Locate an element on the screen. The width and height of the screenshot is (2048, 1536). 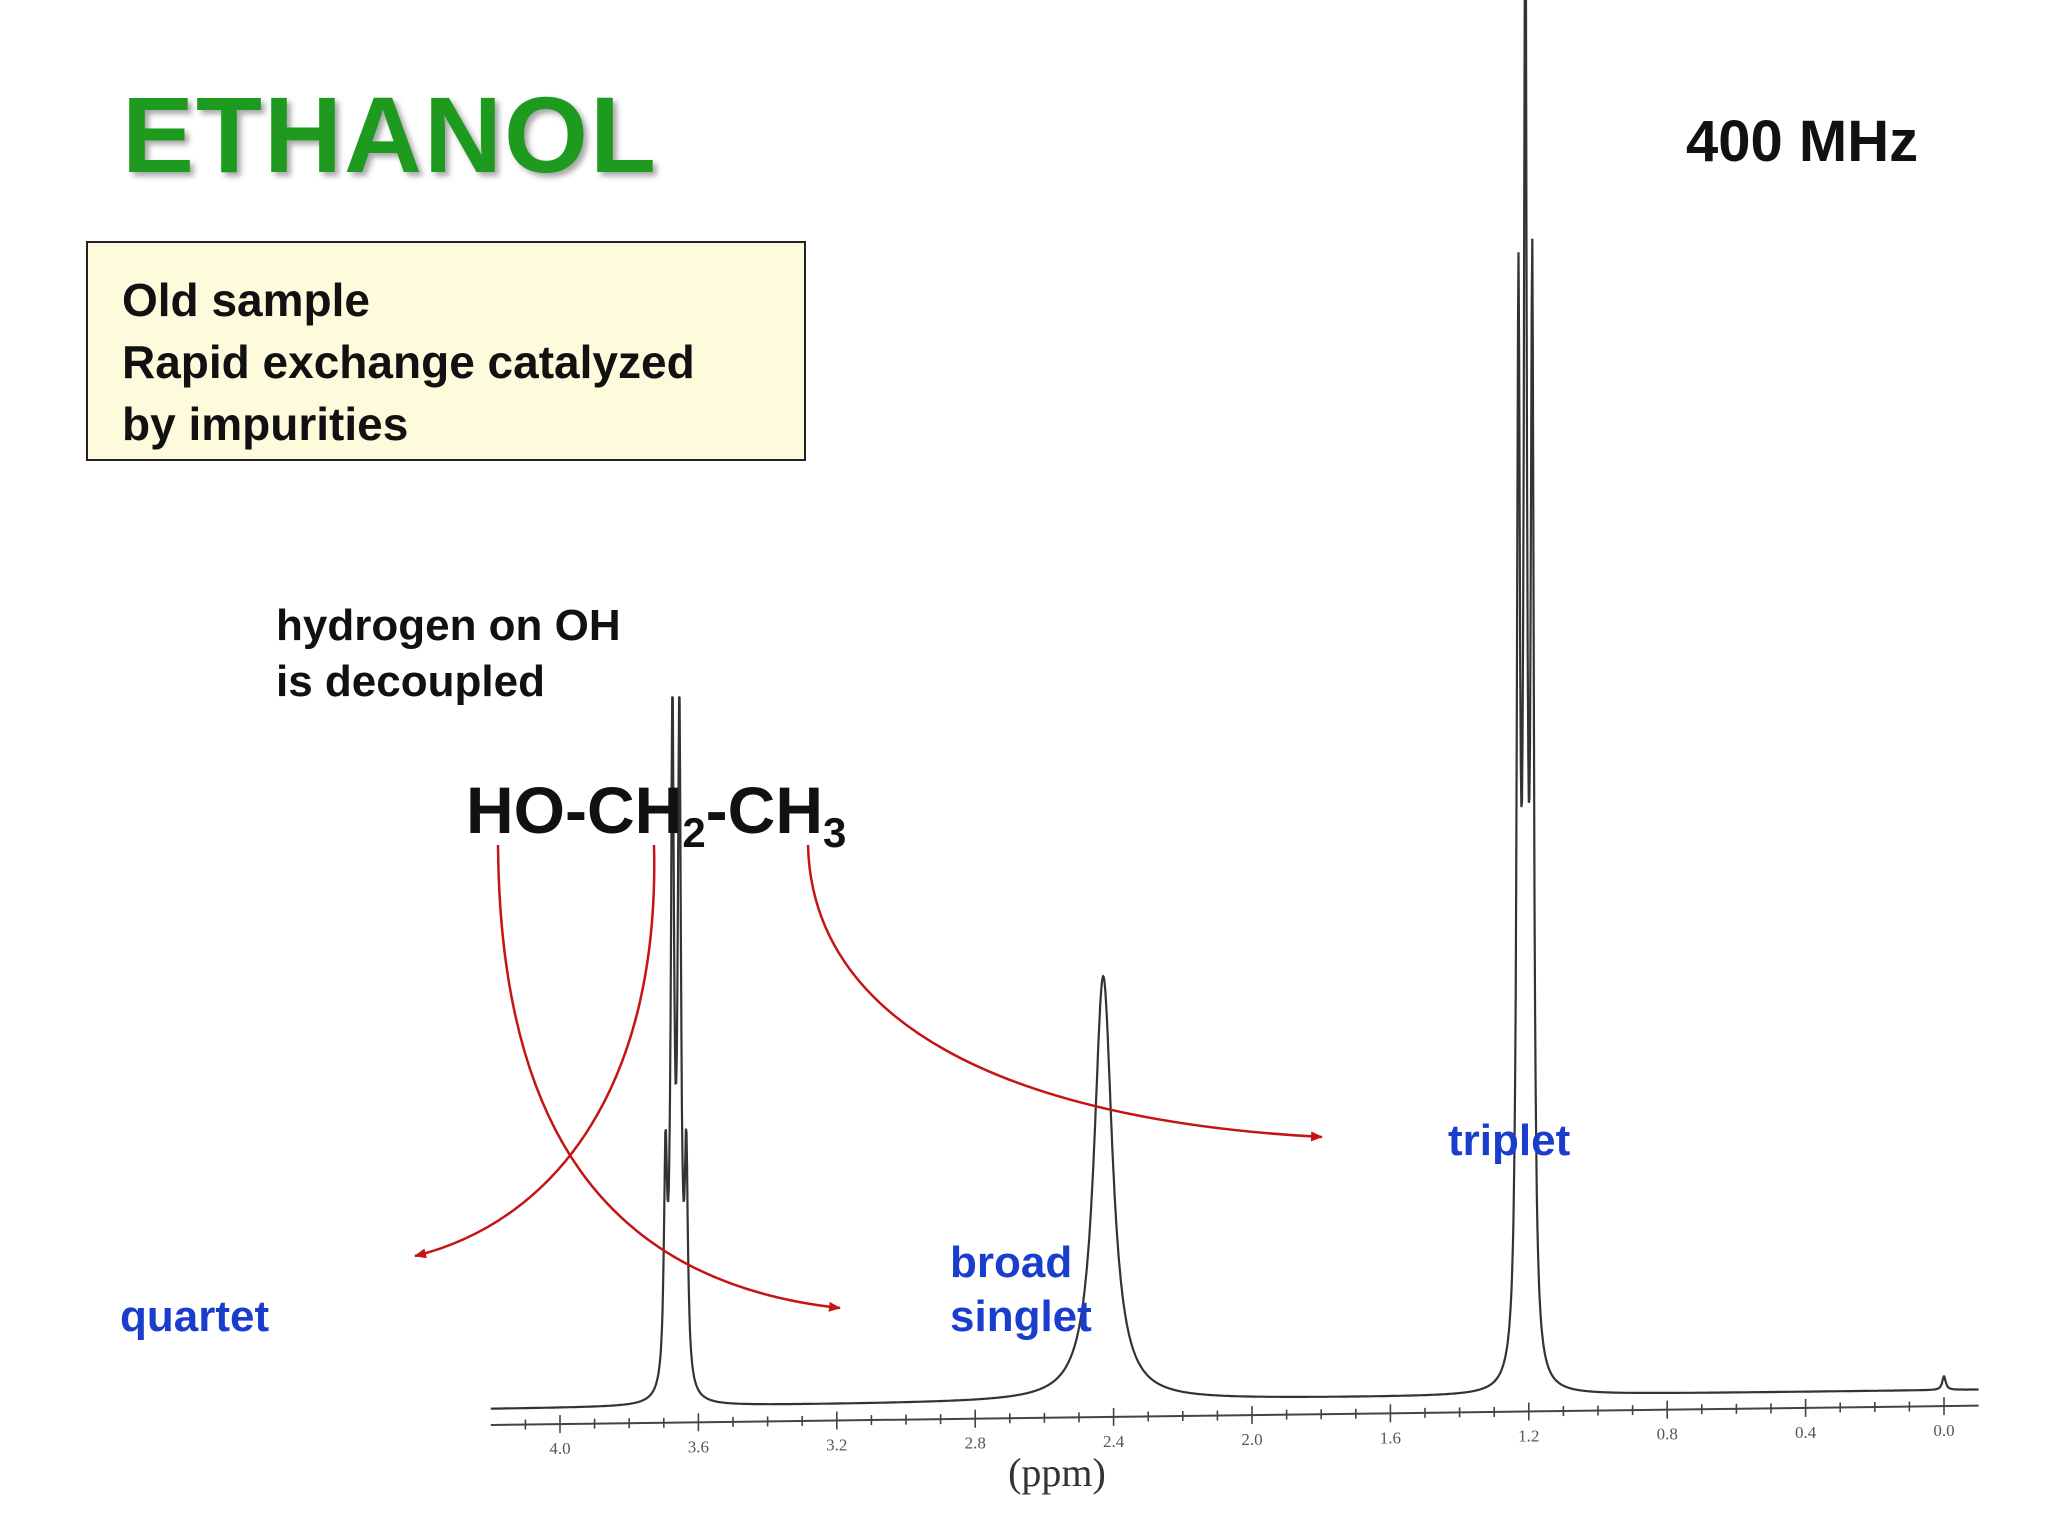
x-axis: 4.0 3.6 3.2 2.8 2.4 2.0 1.6 1.2 0.8 0.4 0.0 is located at coordinates (1234, 1427).